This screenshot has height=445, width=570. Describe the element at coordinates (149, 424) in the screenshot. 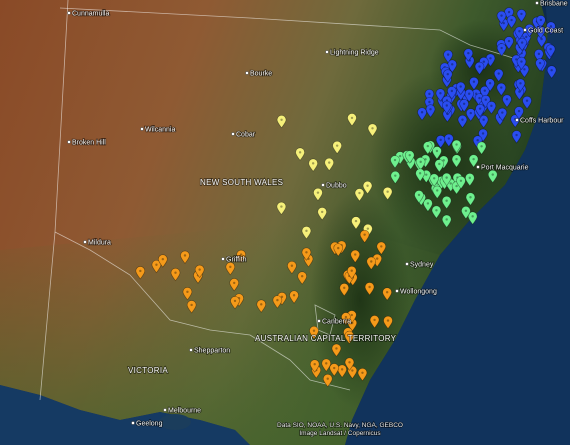

I see `place-label: Geelong` at that location.